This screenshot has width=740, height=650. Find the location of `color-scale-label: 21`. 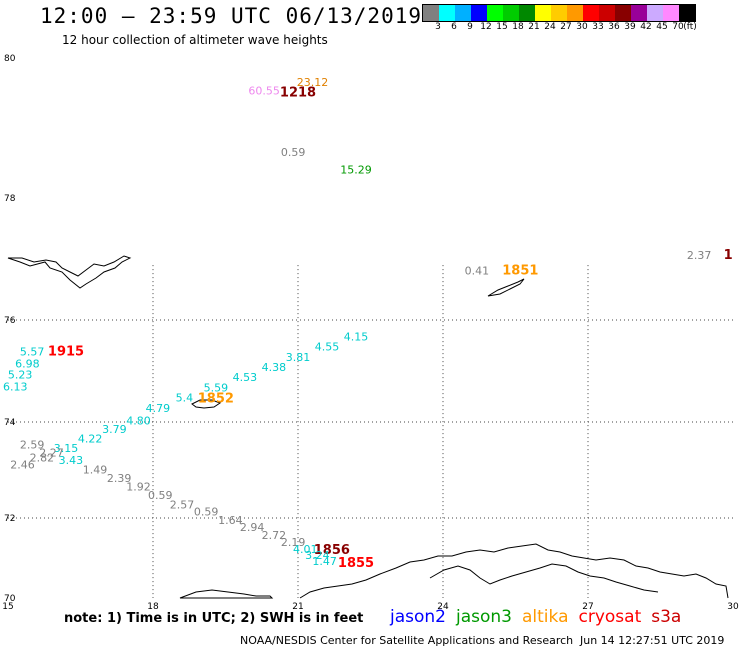

color-scale-label: 21 is located at coordinates (534, 27).